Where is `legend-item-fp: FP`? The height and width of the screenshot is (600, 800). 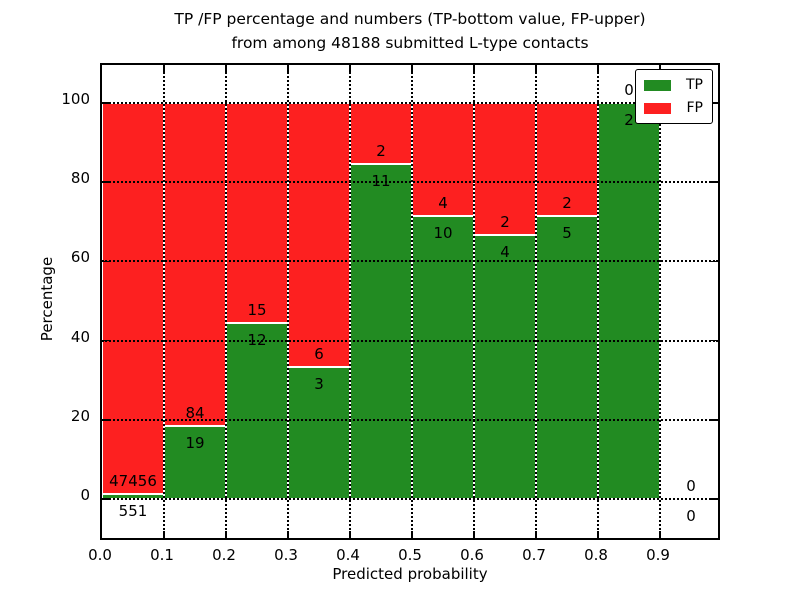 legend-item-fp: FP is located at coordinates (673, 108).